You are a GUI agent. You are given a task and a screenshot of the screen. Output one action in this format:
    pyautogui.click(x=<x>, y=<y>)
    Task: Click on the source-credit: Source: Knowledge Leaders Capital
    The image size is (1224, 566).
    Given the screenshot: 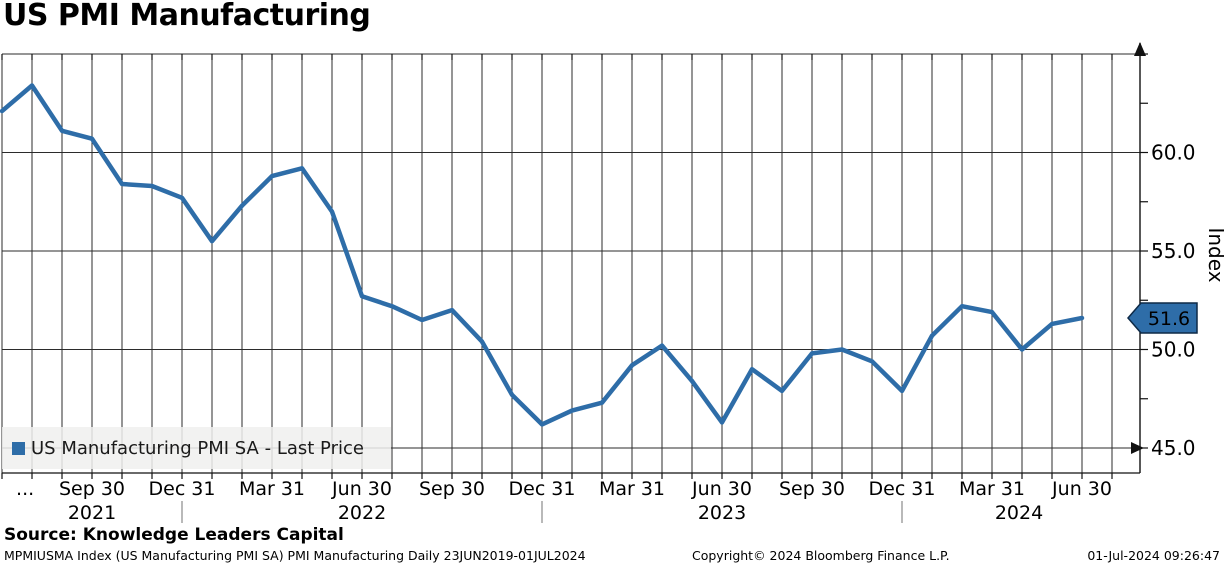 What is the action you would take?
    pyautogui.click(x=174, y=535)
    